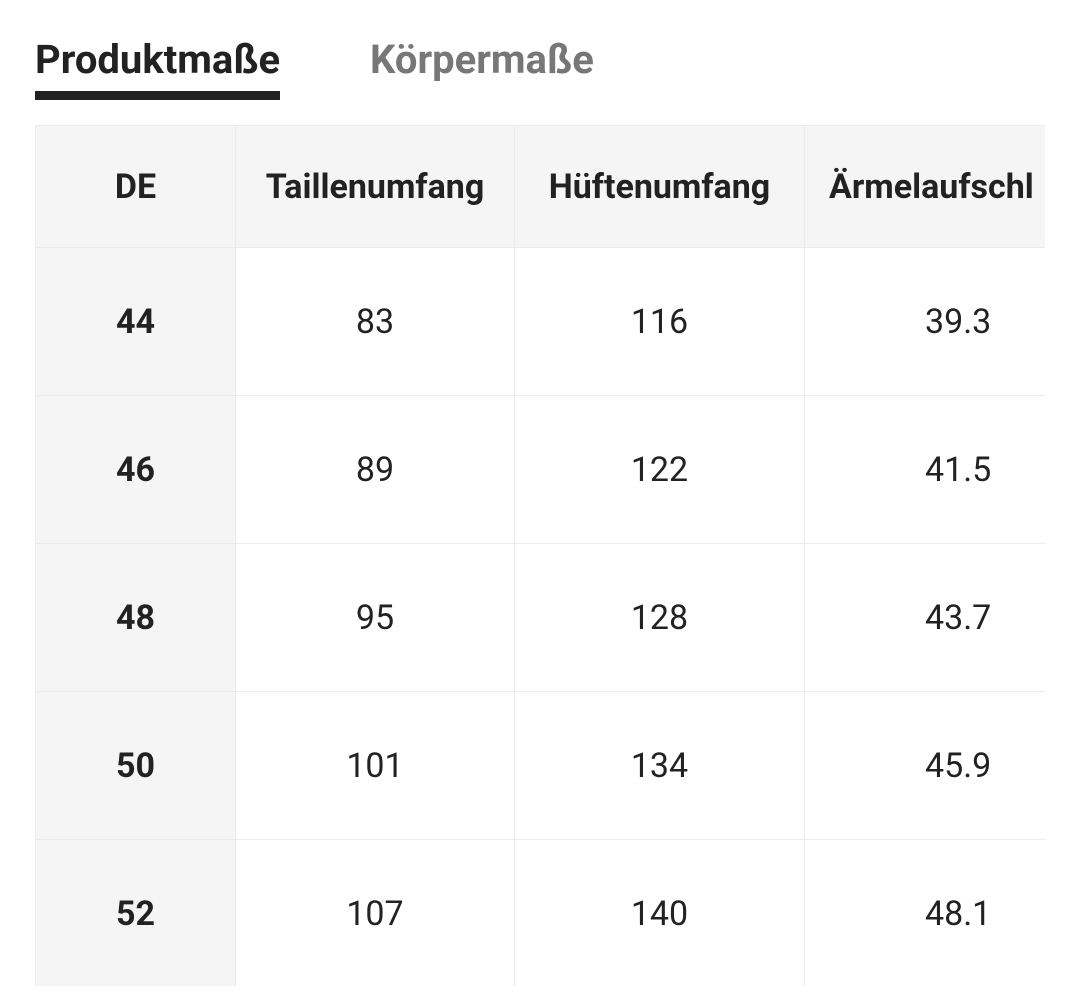  What do you see at coordinates (659, 469) in the screenshot?
I see `table-cell: 122` at bounding box center [659, 469].